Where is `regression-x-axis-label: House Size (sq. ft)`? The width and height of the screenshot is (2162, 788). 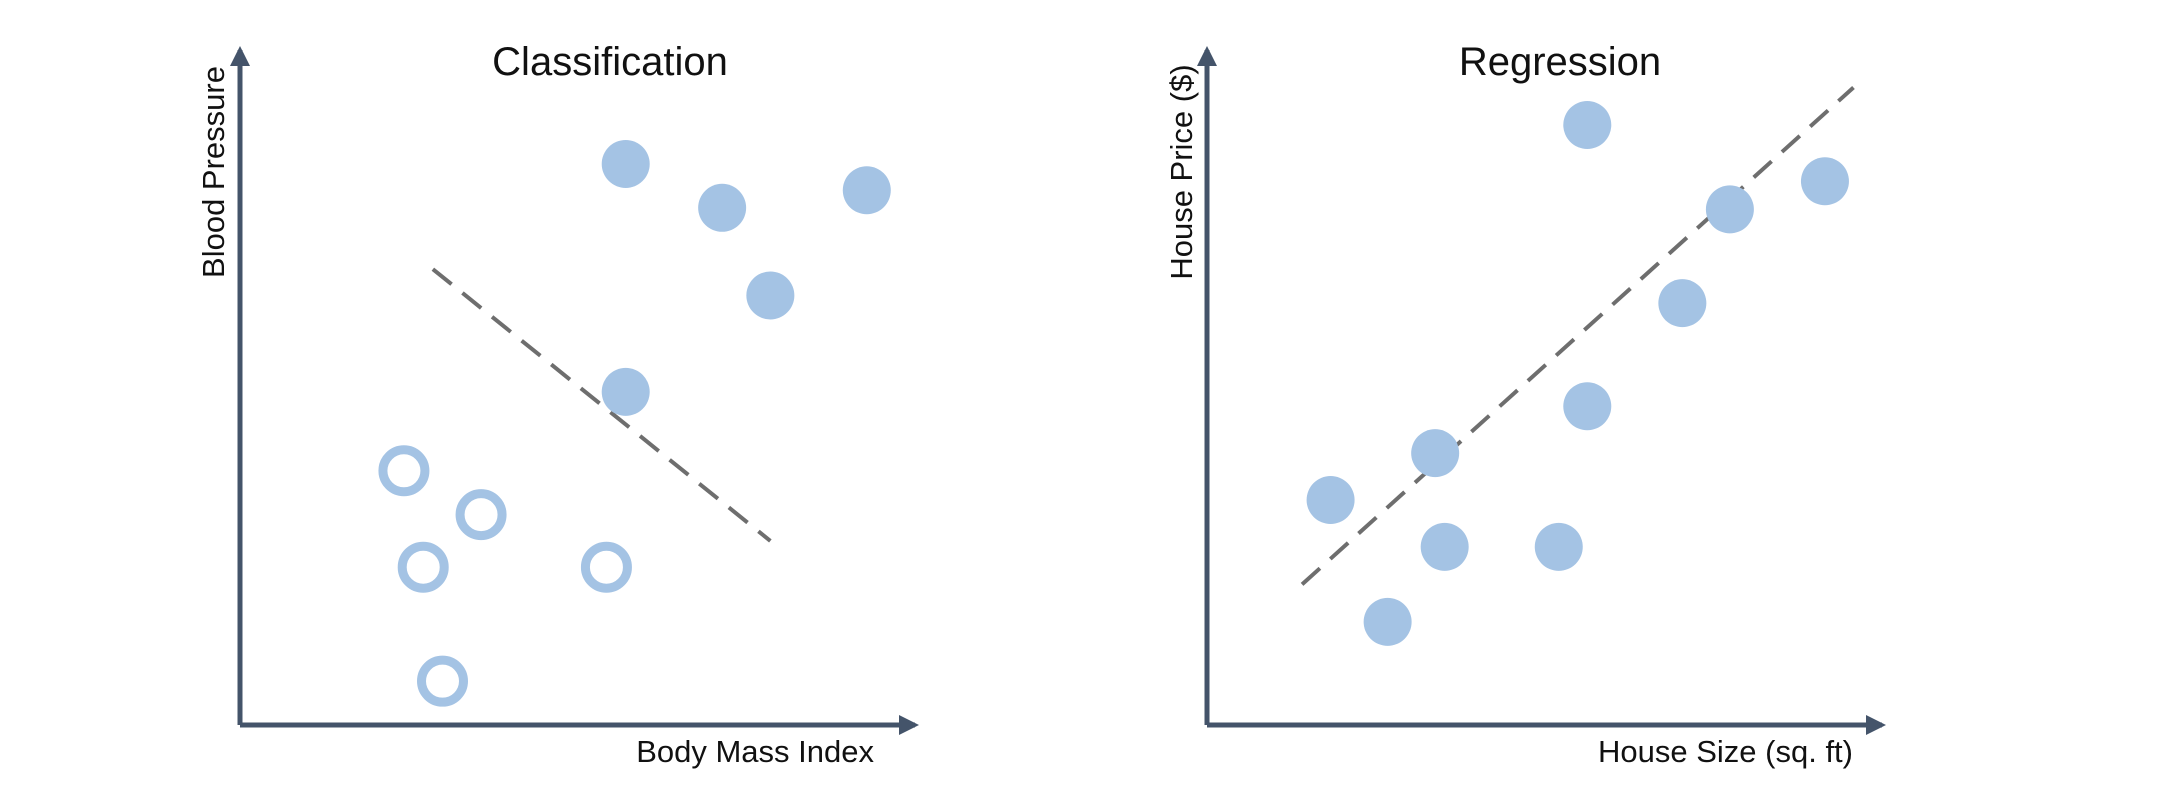
regression-x-axis-label: House Size (sq. ft) is located at coordinates (1725, 751).